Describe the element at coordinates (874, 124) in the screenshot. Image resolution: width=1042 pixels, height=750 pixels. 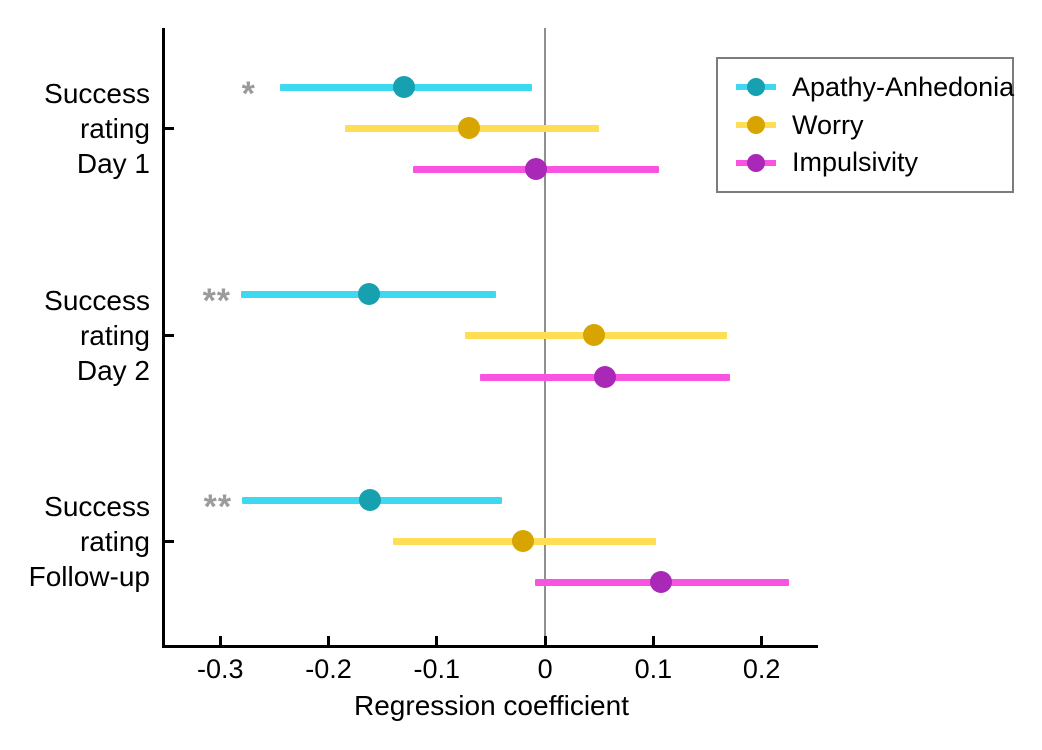
I see `legend-item: Worry` at that location.